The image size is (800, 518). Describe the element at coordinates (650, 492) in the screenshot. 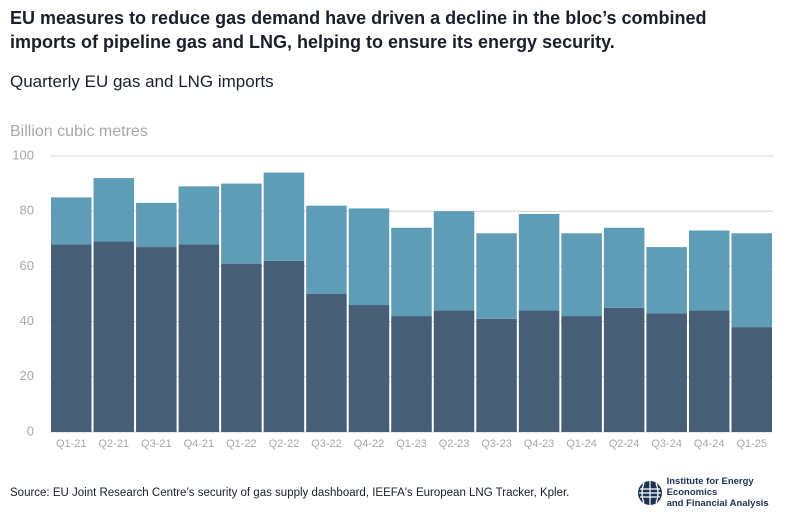

I see `logo-globe` at that location.